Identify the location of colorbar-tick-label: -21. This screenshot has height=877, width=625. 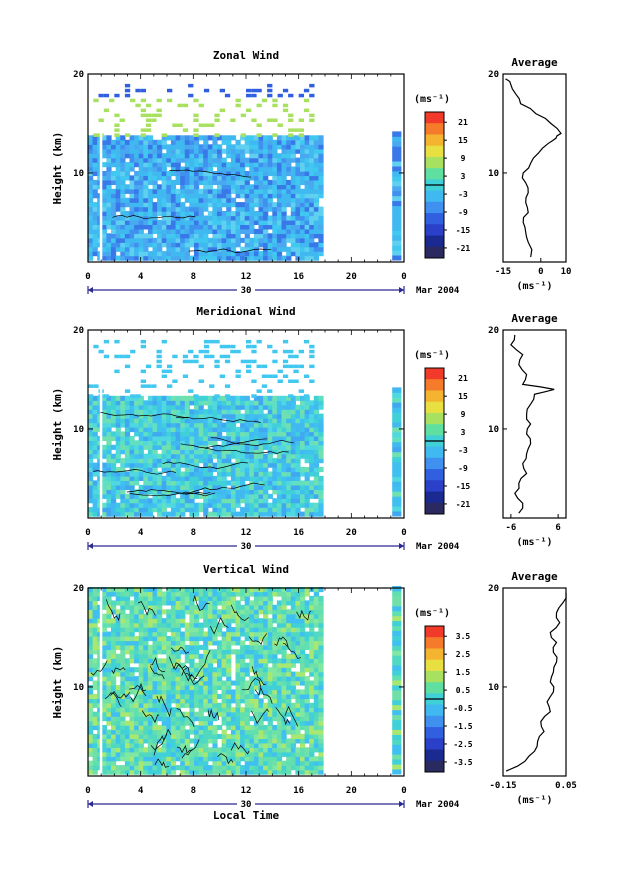
(463, 248).